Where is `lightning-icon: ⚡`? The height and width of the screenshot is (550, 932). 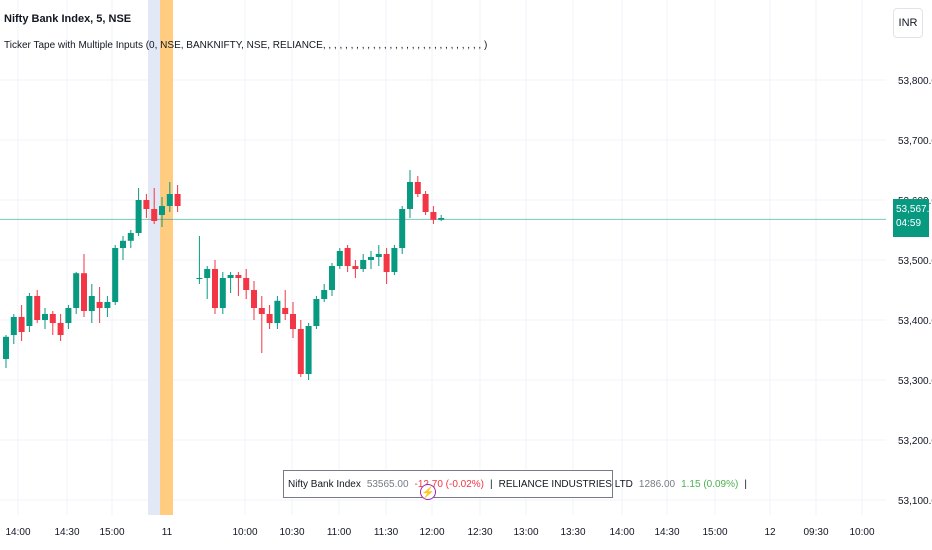
lightning-icon: ⚡ is located at coordinates (428, 492).